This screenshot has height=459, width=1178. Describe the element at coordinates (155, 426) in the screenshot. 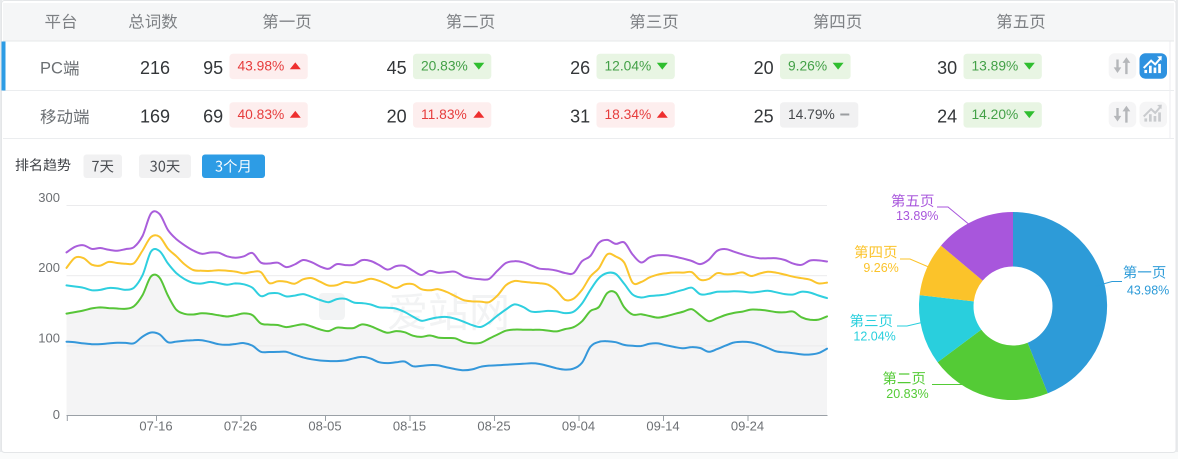

I see `svg-text: 07-16` at that location.